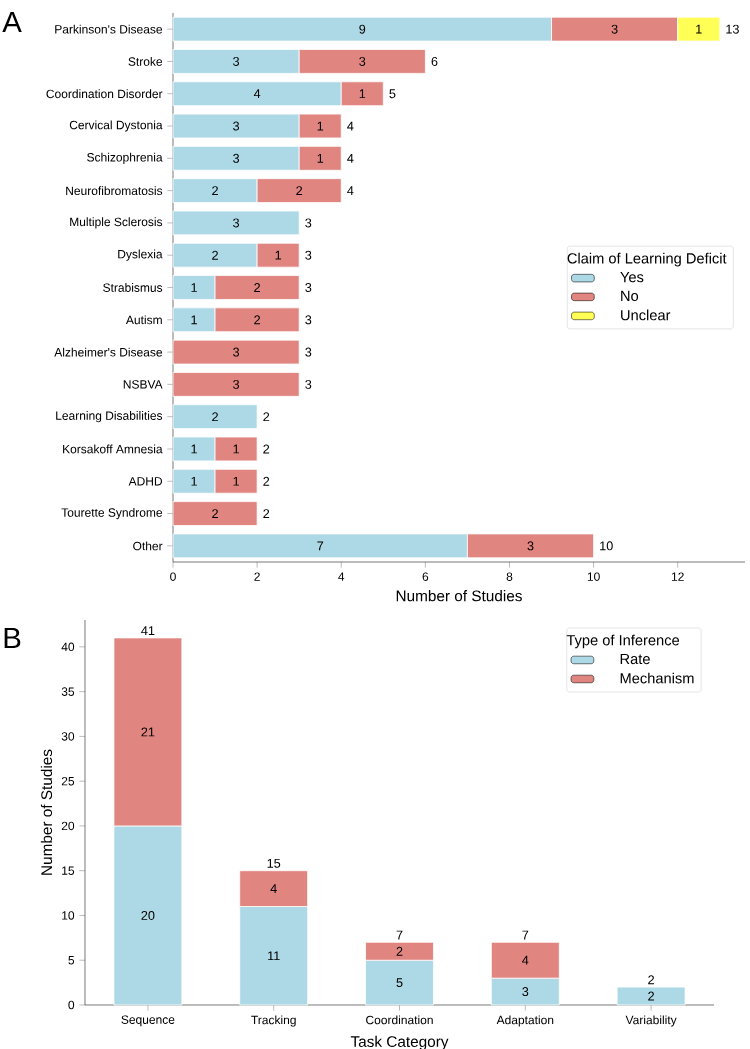 The image size is (750, 1049). What do you see at coordinates (68, 647) in the screenshot?
I see `y-tick-label: 40` at bounding box center [68, 647].